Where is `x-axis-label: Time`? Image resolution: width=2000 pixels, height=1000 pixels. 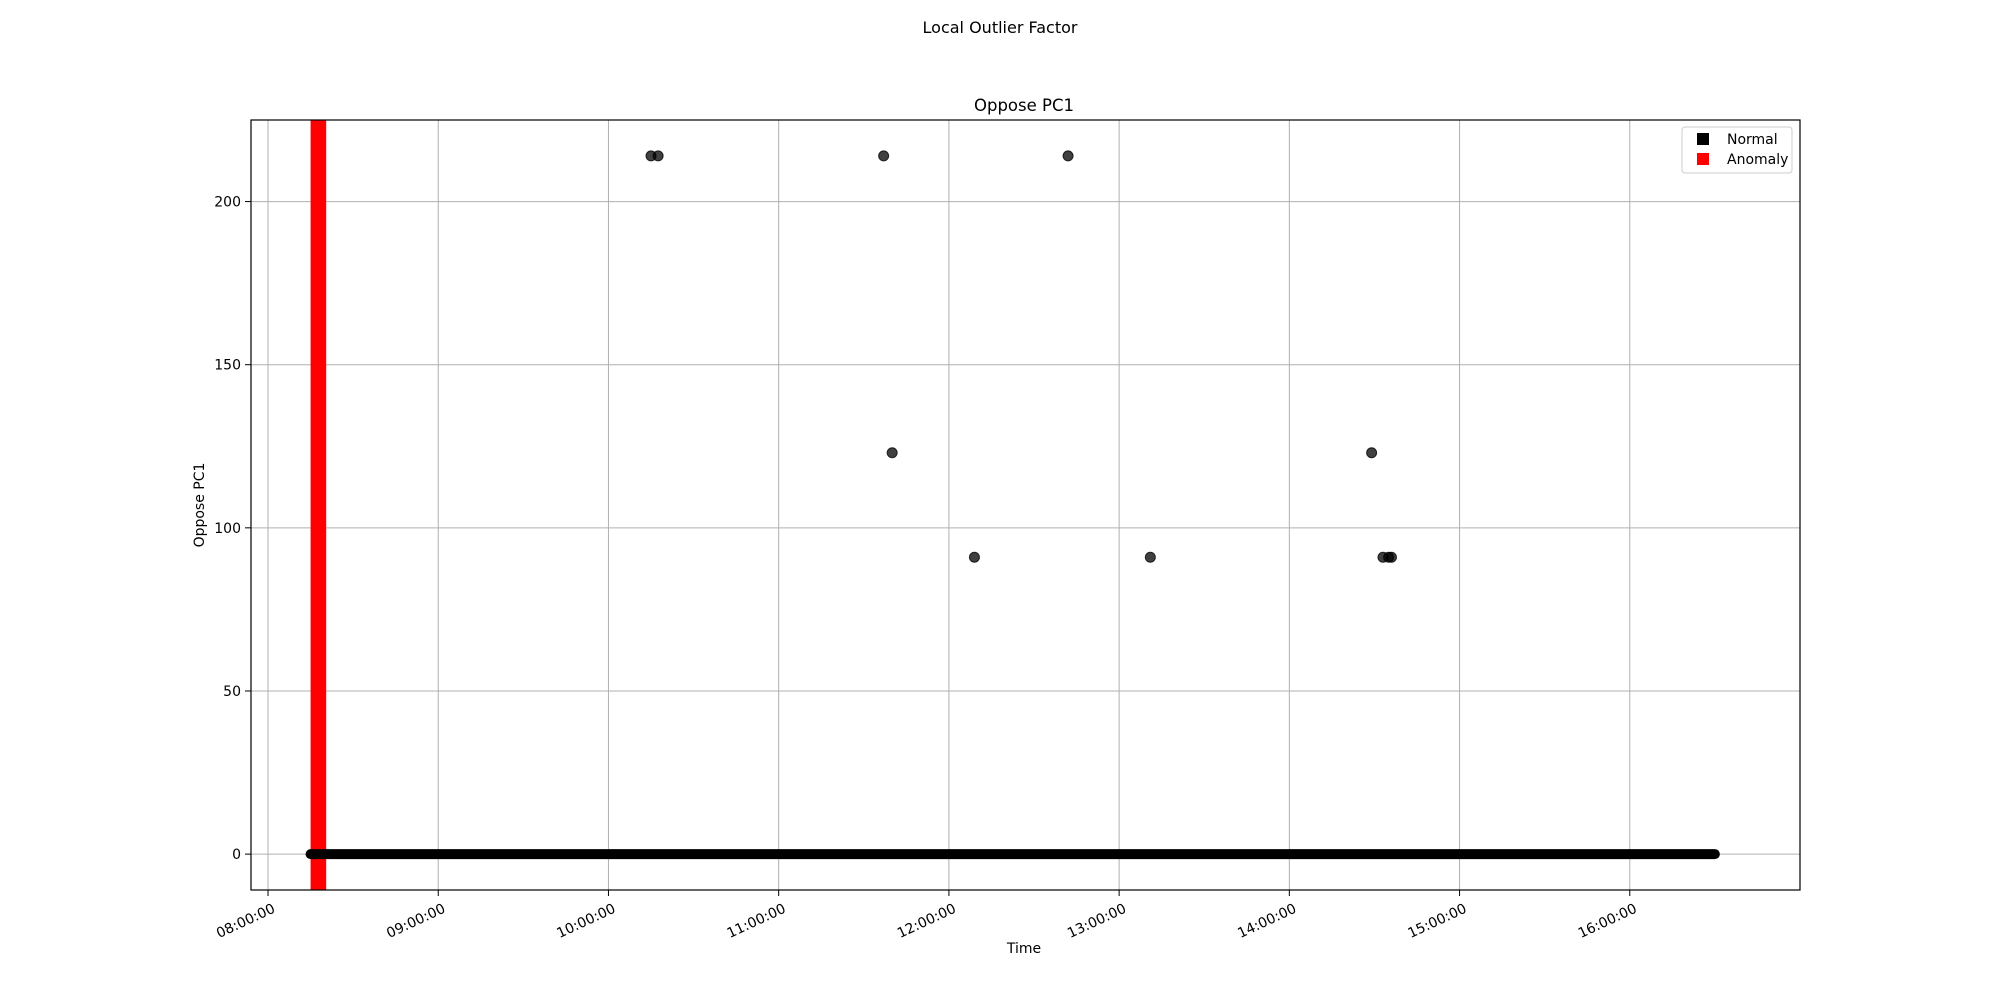 x-axis-label: Time is located at coordinates (1023, 949).